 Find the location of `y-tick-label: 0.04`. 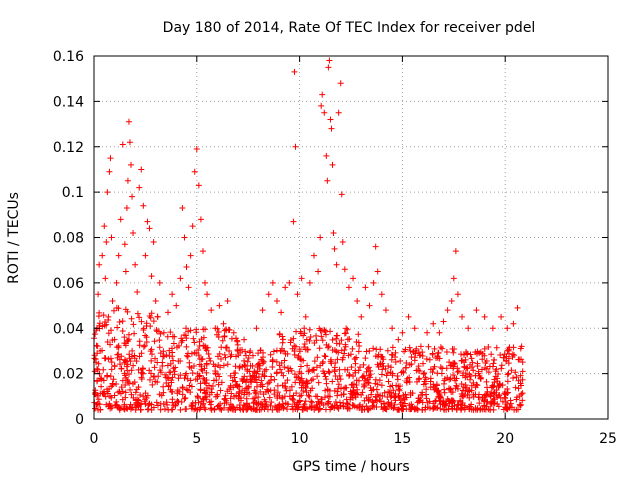

y-tick-label: 0.04 is located at coordinates (68, 329).